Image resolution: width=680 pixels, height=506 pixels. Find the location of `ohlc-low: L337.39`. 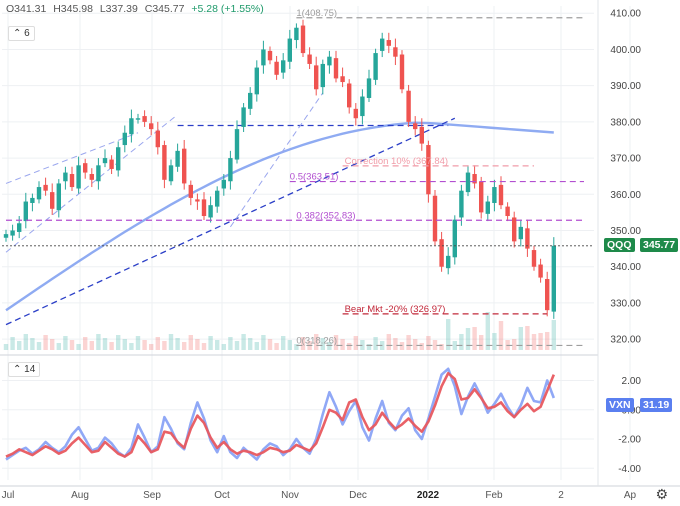

ohlc-low: L337.39 is located at coordinates (118, 9).